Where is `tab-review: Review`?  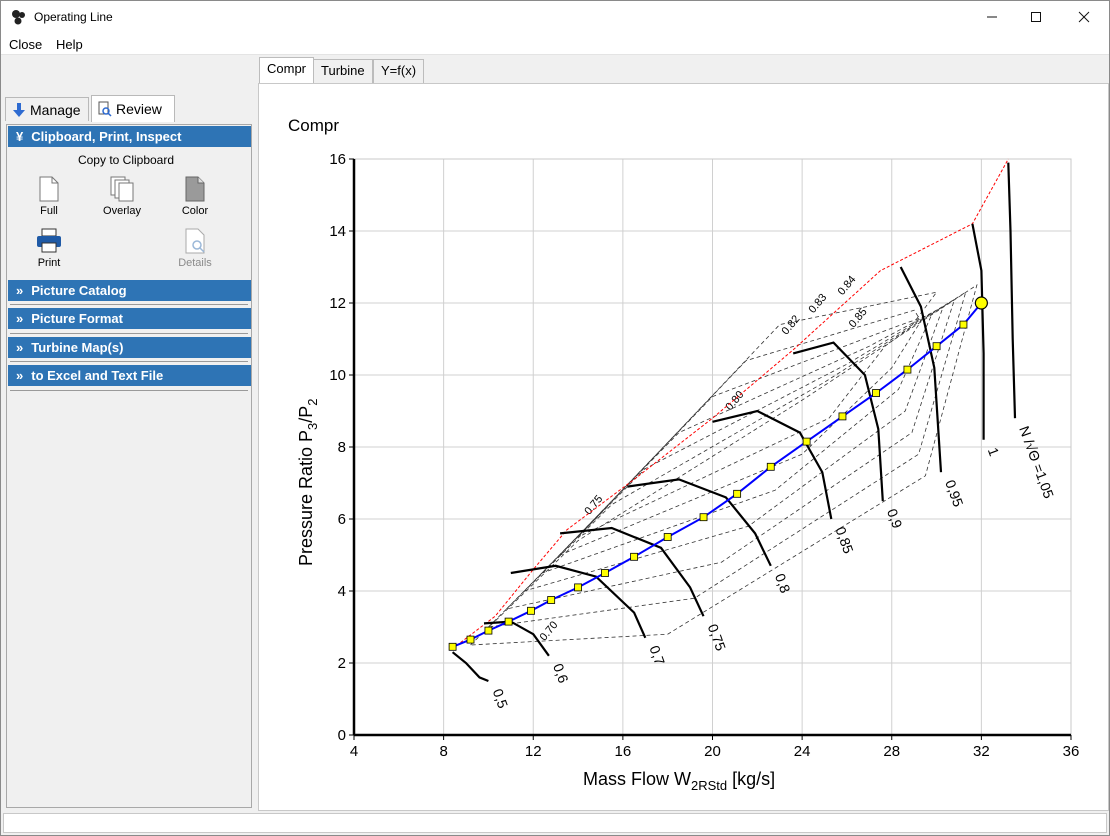
tab-review: Review is located at coordinates (133, 108).